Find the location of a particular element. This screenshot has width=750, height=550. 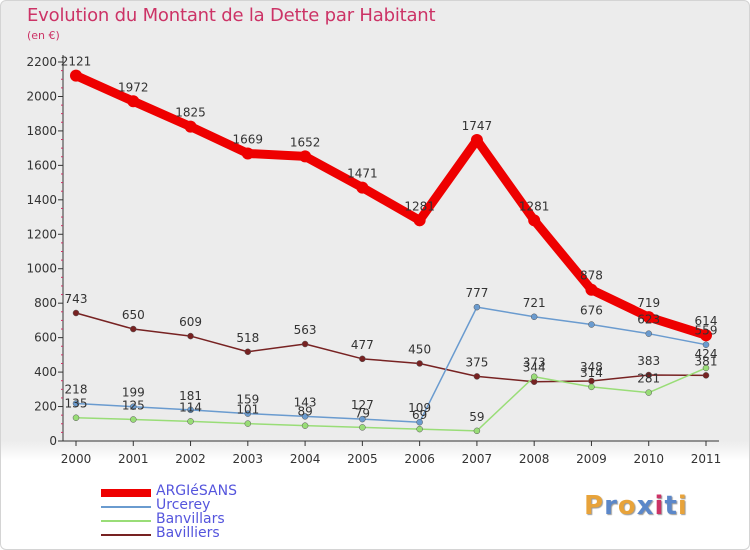

data-label: 181 is located at coordinates (190, 396).